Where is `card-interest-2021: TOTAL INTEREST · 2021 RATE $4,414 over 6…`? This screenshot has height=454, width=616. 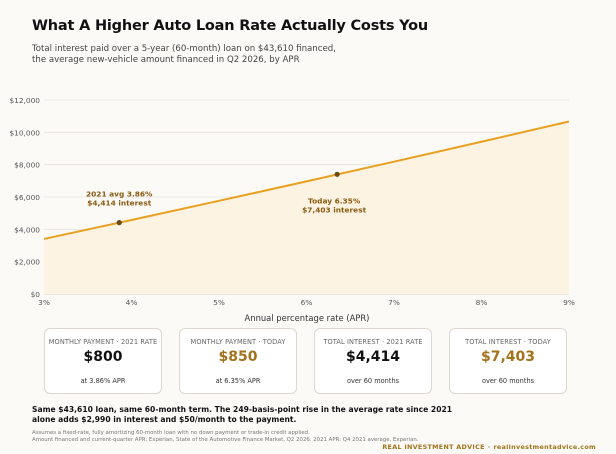
card-interest-2021: TOTAL INTEREST · 2021 RATE $4,414 over 6… is located at coordinates (373, 361).